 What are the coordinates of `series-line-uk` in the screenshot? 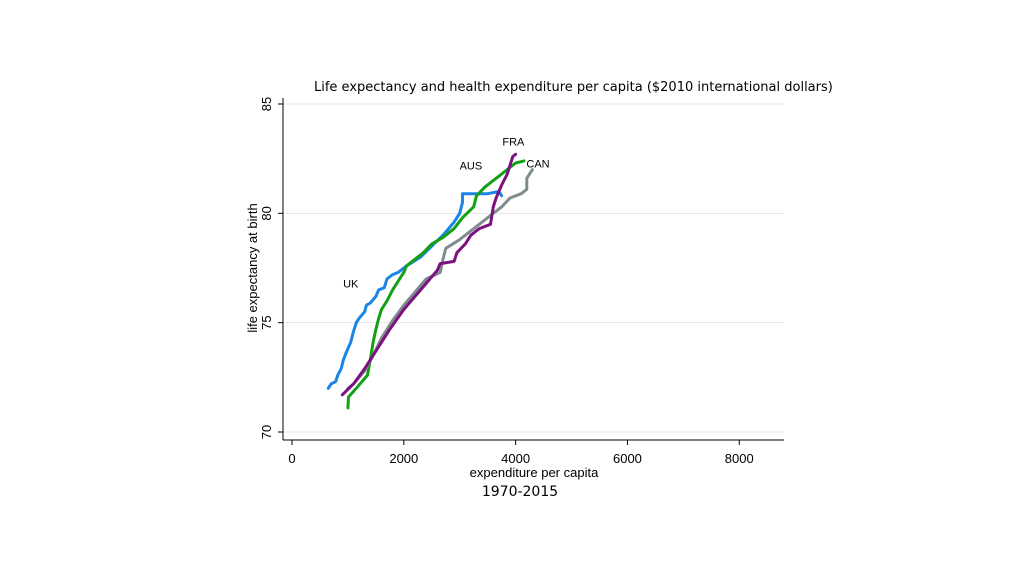 It's located at (415, 290).